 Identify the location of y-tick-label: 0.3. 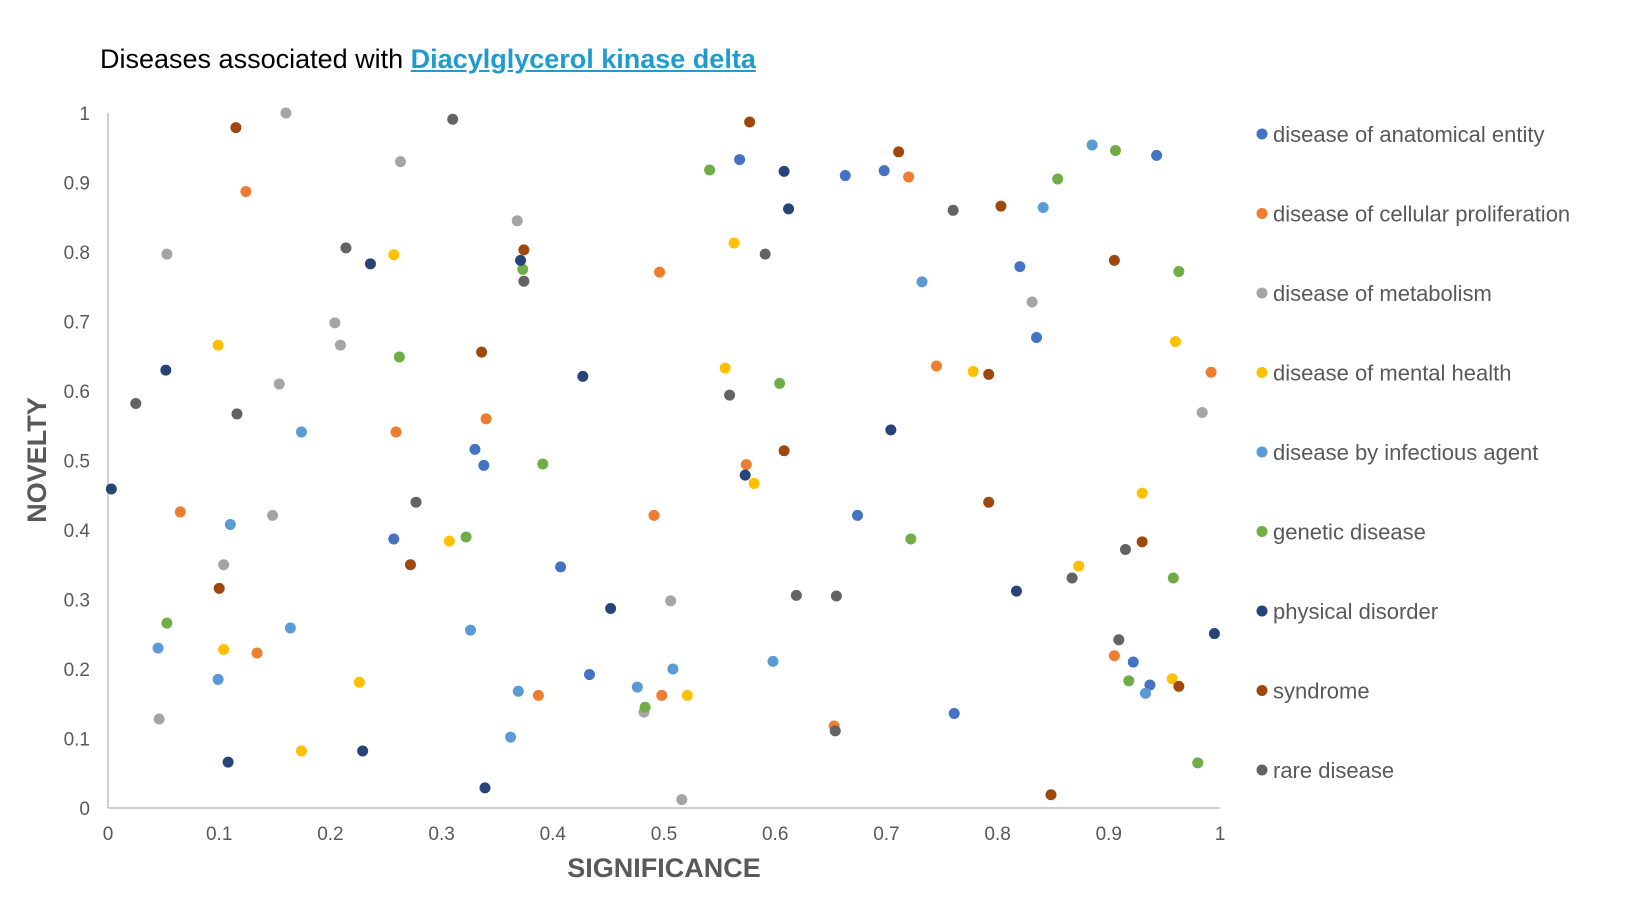
(77, 601).